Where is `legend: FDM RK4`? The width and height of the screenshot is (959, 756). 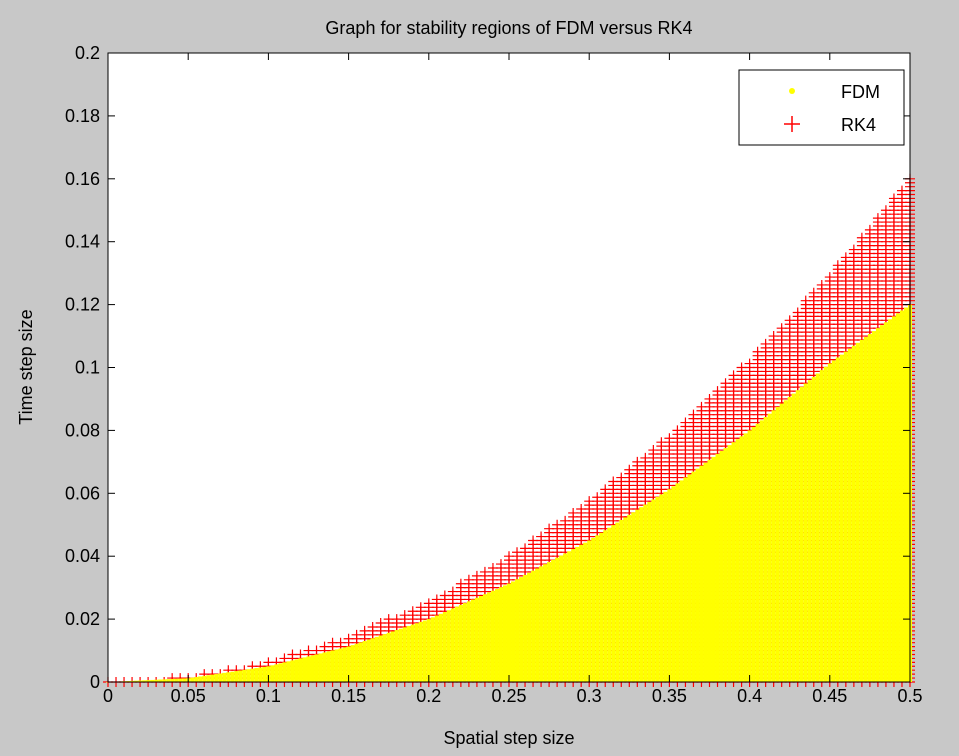
legend: FDM RK4 is located at coordinates (821, 107).